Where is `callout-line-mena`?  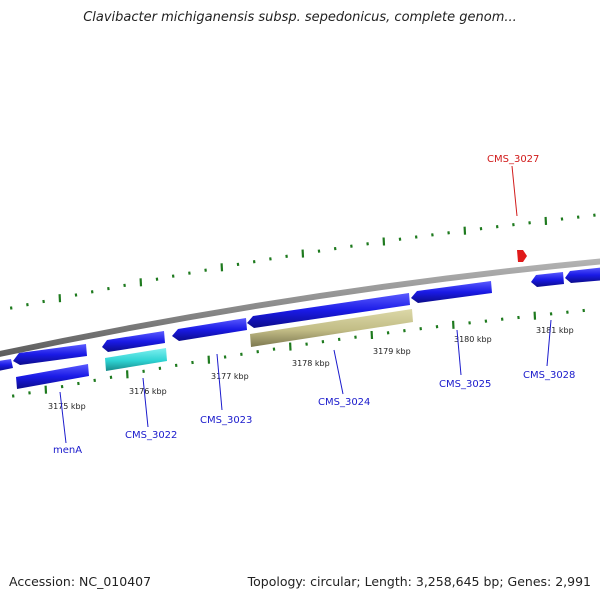 callout-line-mena is located at coordinates (63, 417).